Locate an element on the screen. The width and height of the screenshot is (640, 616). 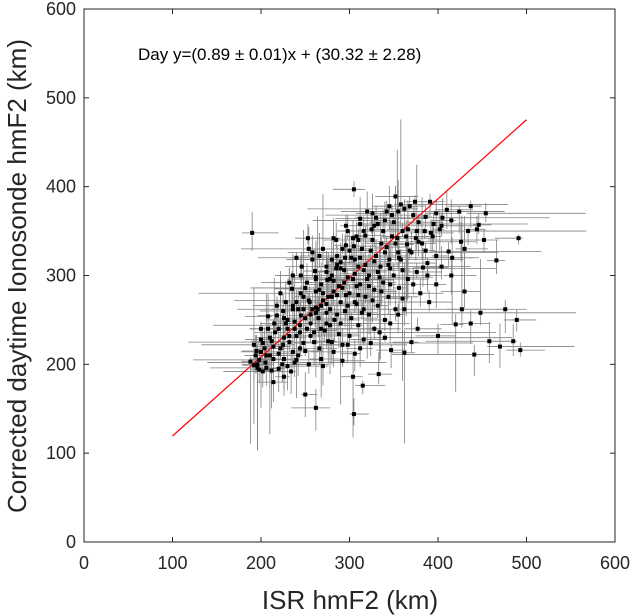
y-tick-label: 0 is located at coordinates (71, 542).